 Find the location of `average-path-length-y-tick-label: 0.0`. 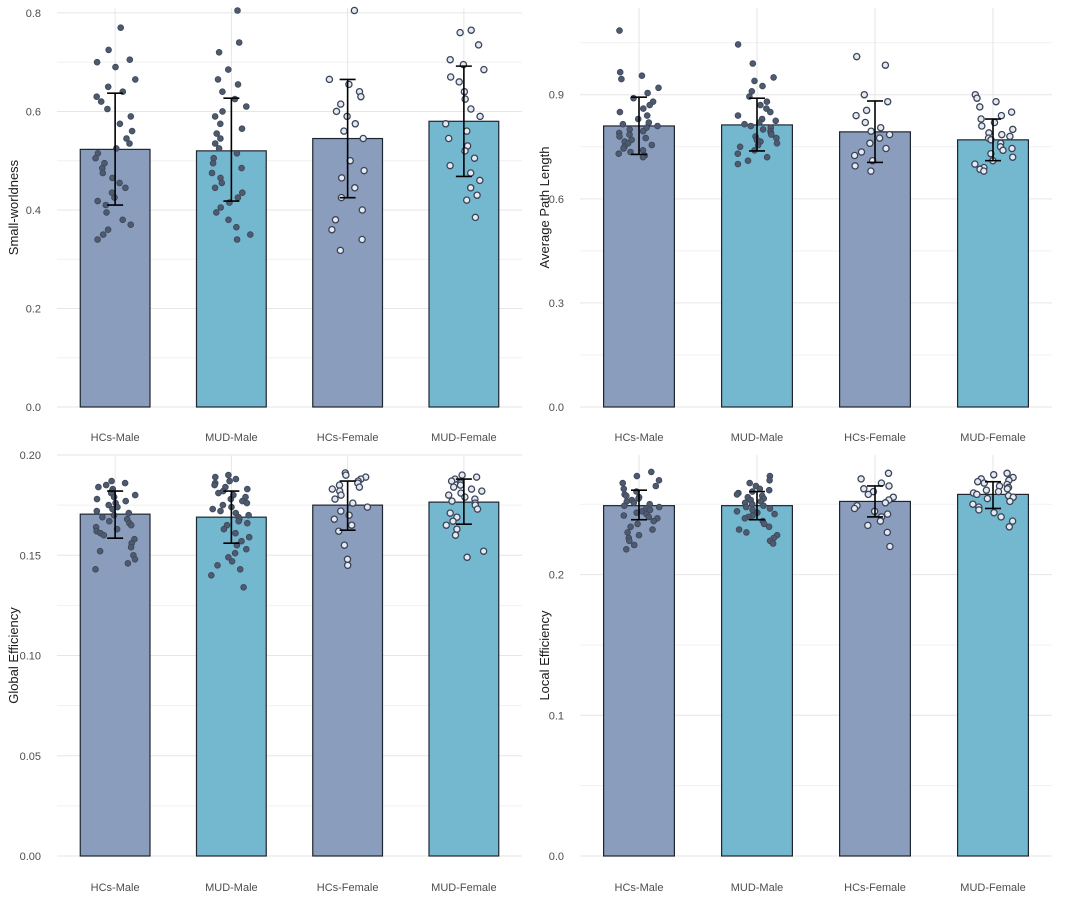

average-path-length-y-tick-label: 0.0 is located at coordinates (556, 408).